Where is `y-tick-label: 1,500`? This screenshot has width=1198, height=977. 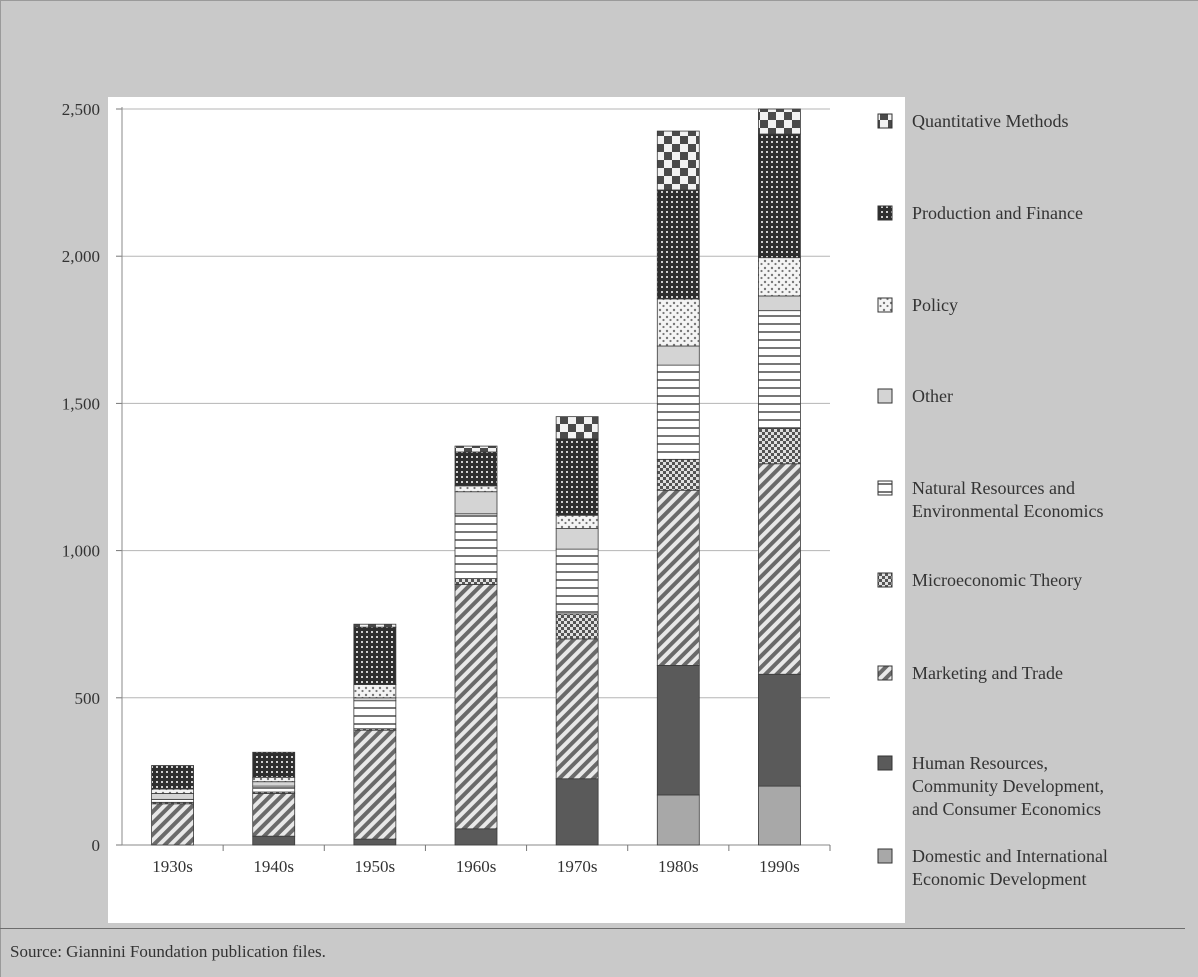 y-tick-label: 1,500 is located at coordinates (81, 403).